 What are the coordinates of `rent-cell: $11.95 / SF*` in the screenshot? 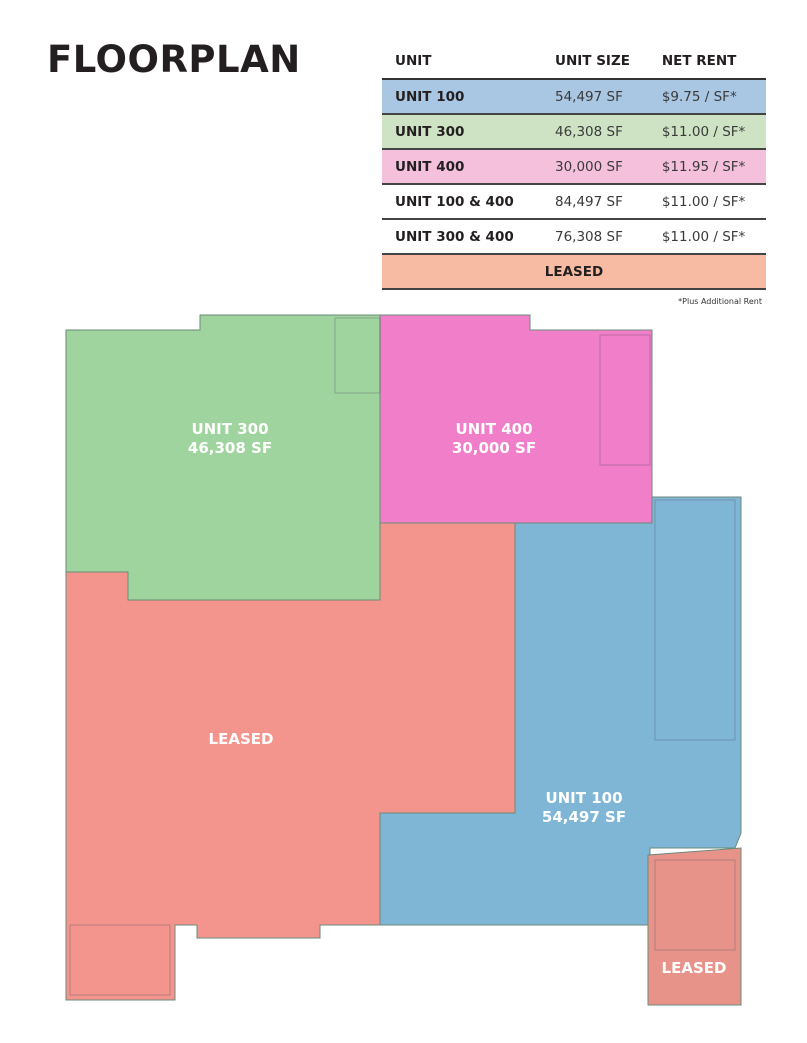 It's located at (707, 167).